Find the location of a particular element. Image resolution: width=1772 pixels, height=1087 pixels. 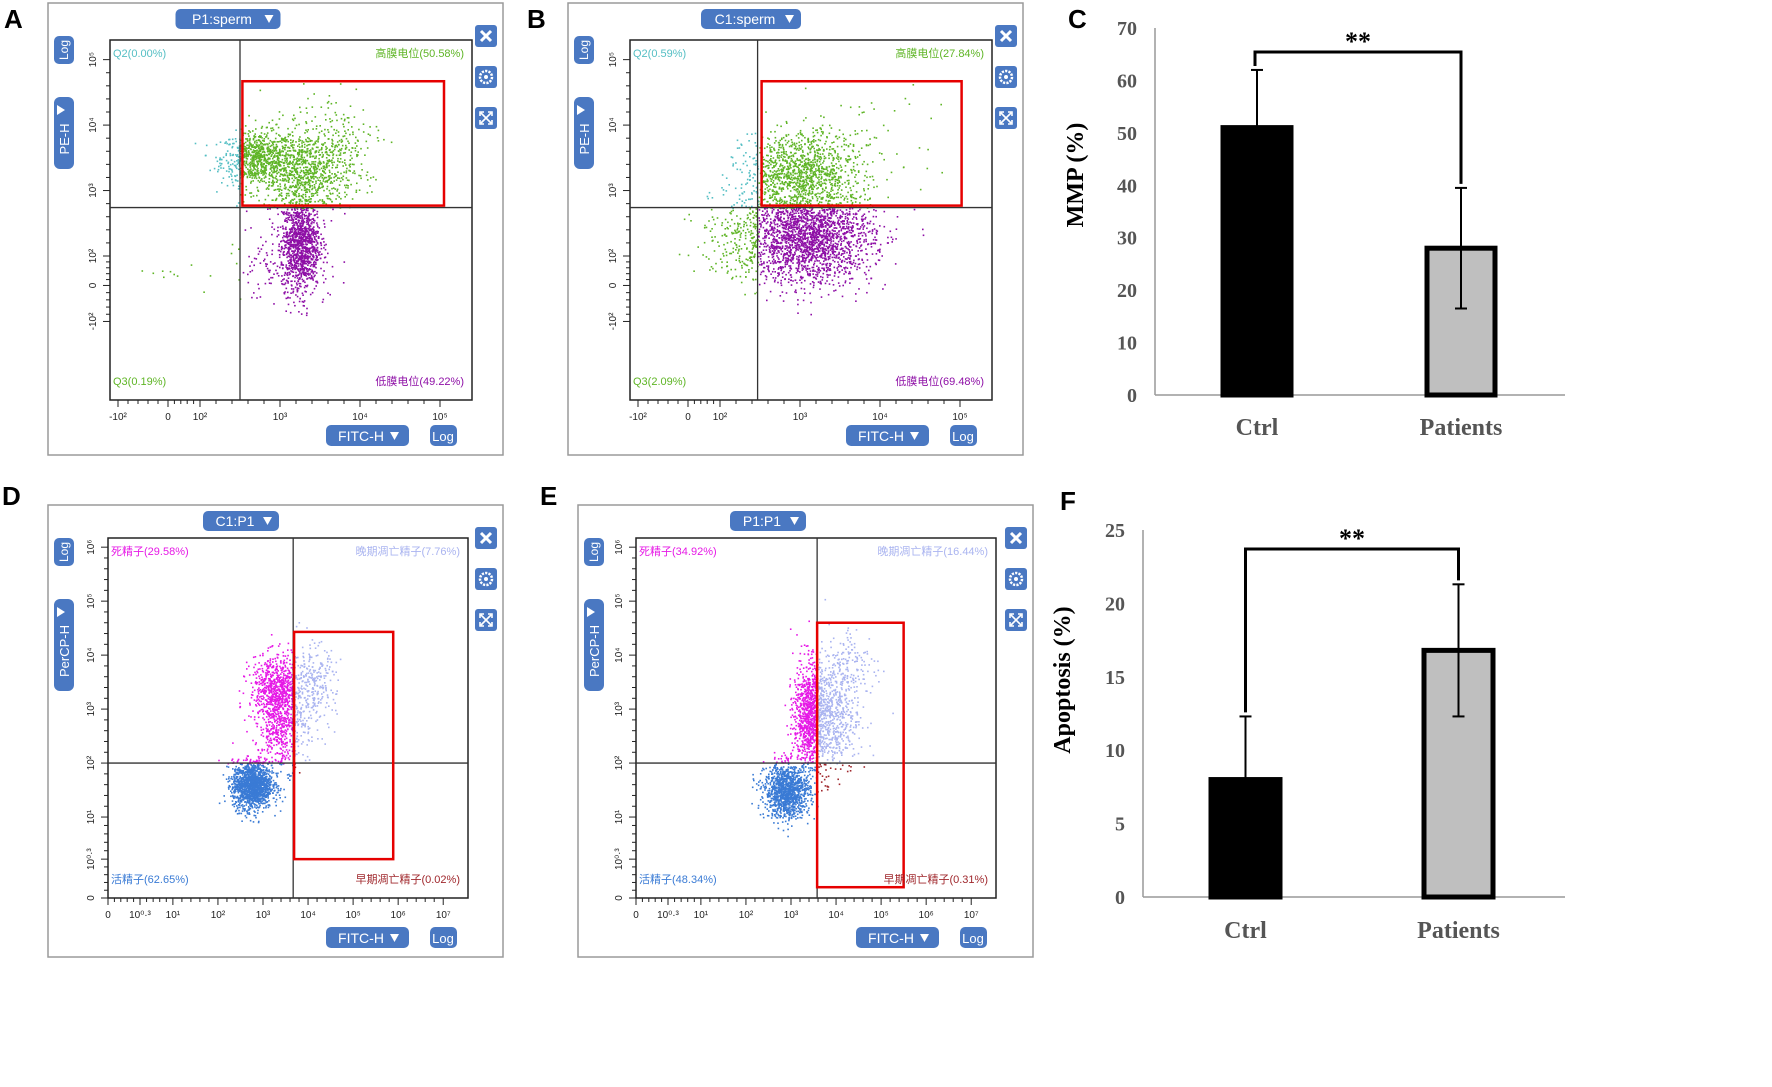

gear-button is located at coordinates (486, 77).